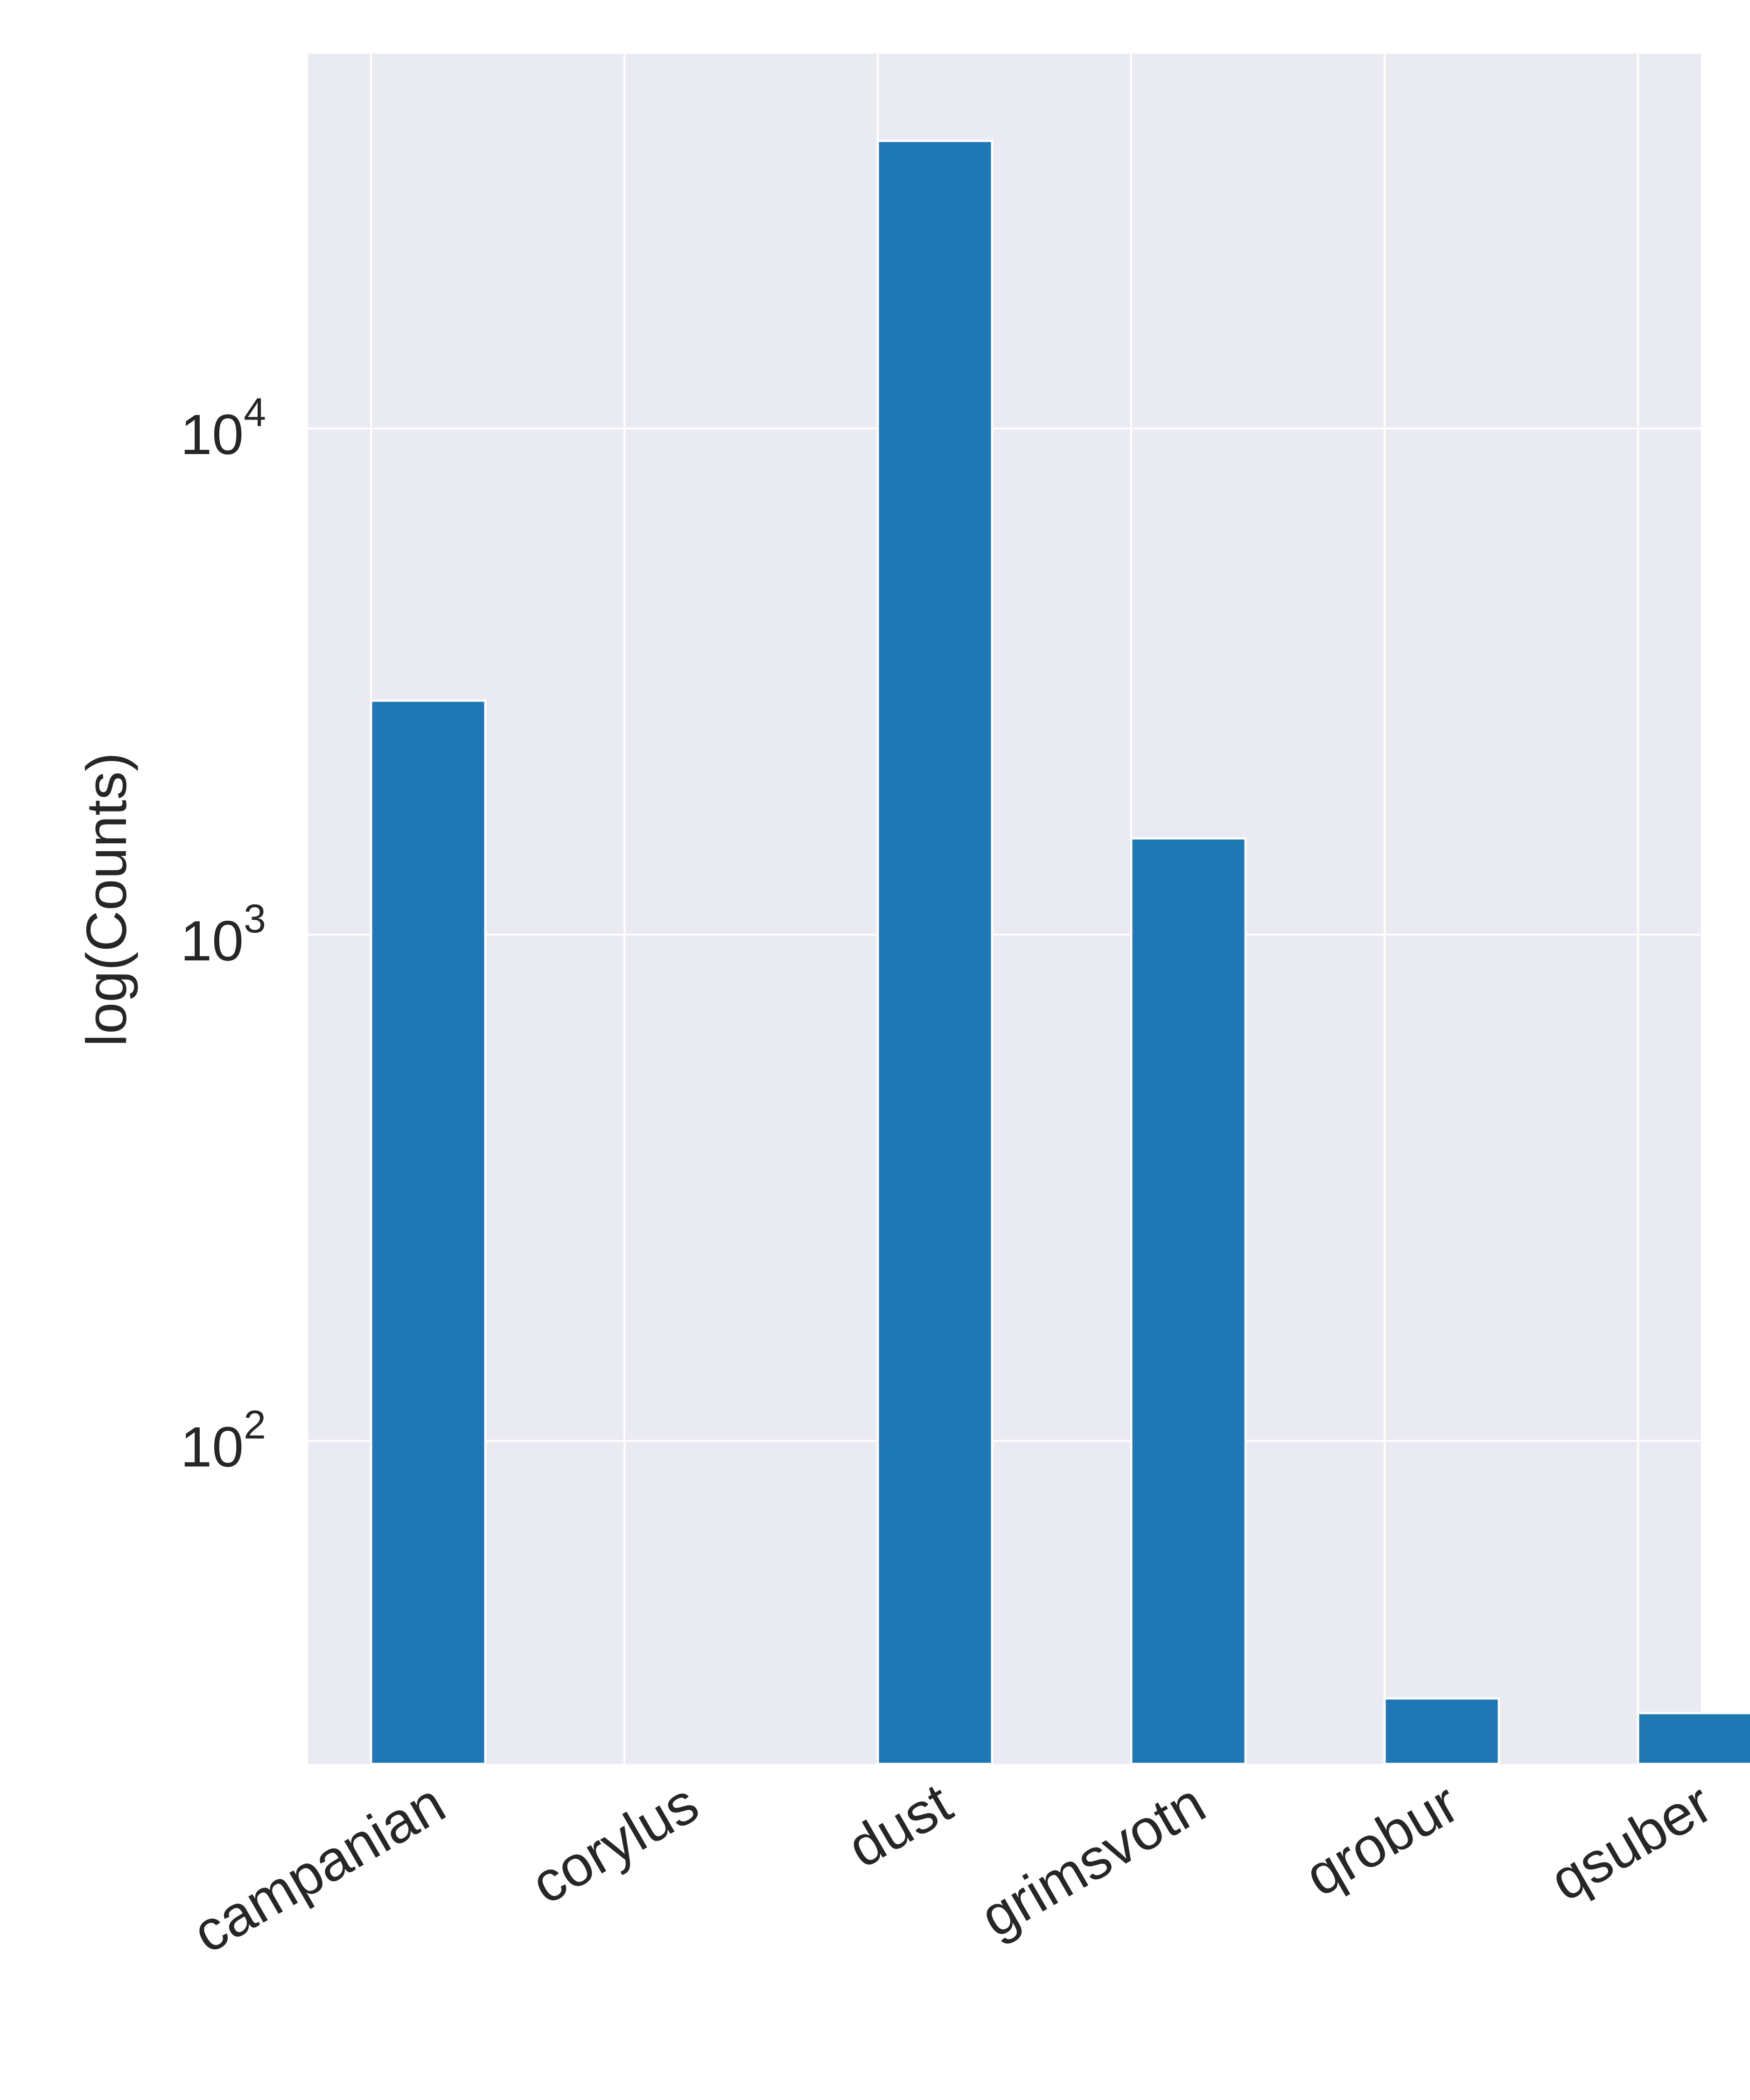  What do you see at coordinates (1441, 1731) in the screenshot?
I see `bar-qrobur` at bounding box center [1441, 1731].